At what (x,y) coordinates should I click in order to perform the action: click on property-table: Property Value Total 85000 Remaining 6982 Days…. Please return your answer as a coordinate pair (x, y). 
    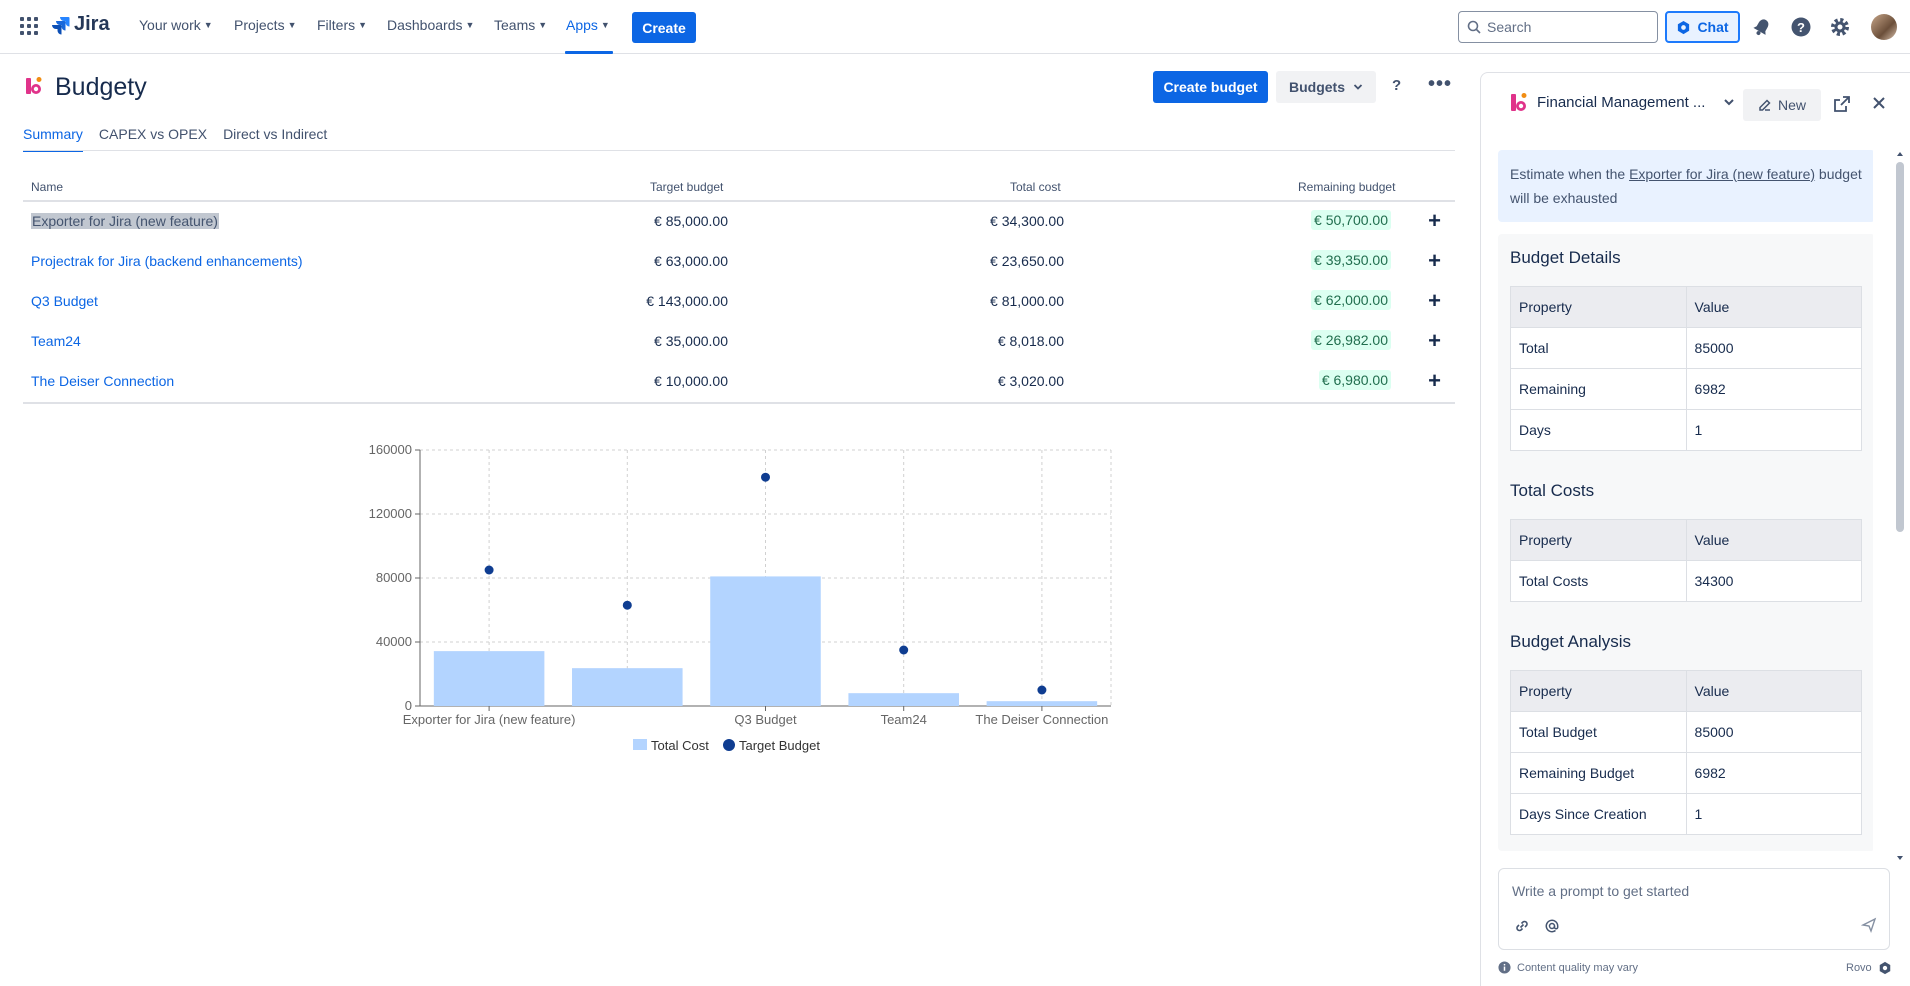
    Looking at the image, I should click on (1686, 368).